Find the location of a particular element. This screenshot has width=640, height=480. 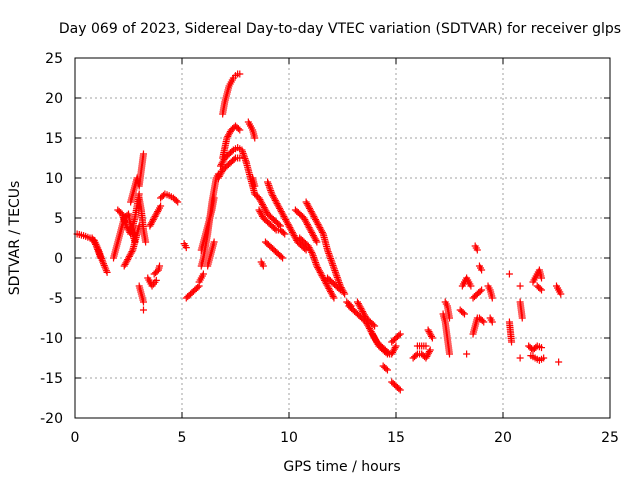

y-tick-label: 0 is located at coordinates (58, 259).